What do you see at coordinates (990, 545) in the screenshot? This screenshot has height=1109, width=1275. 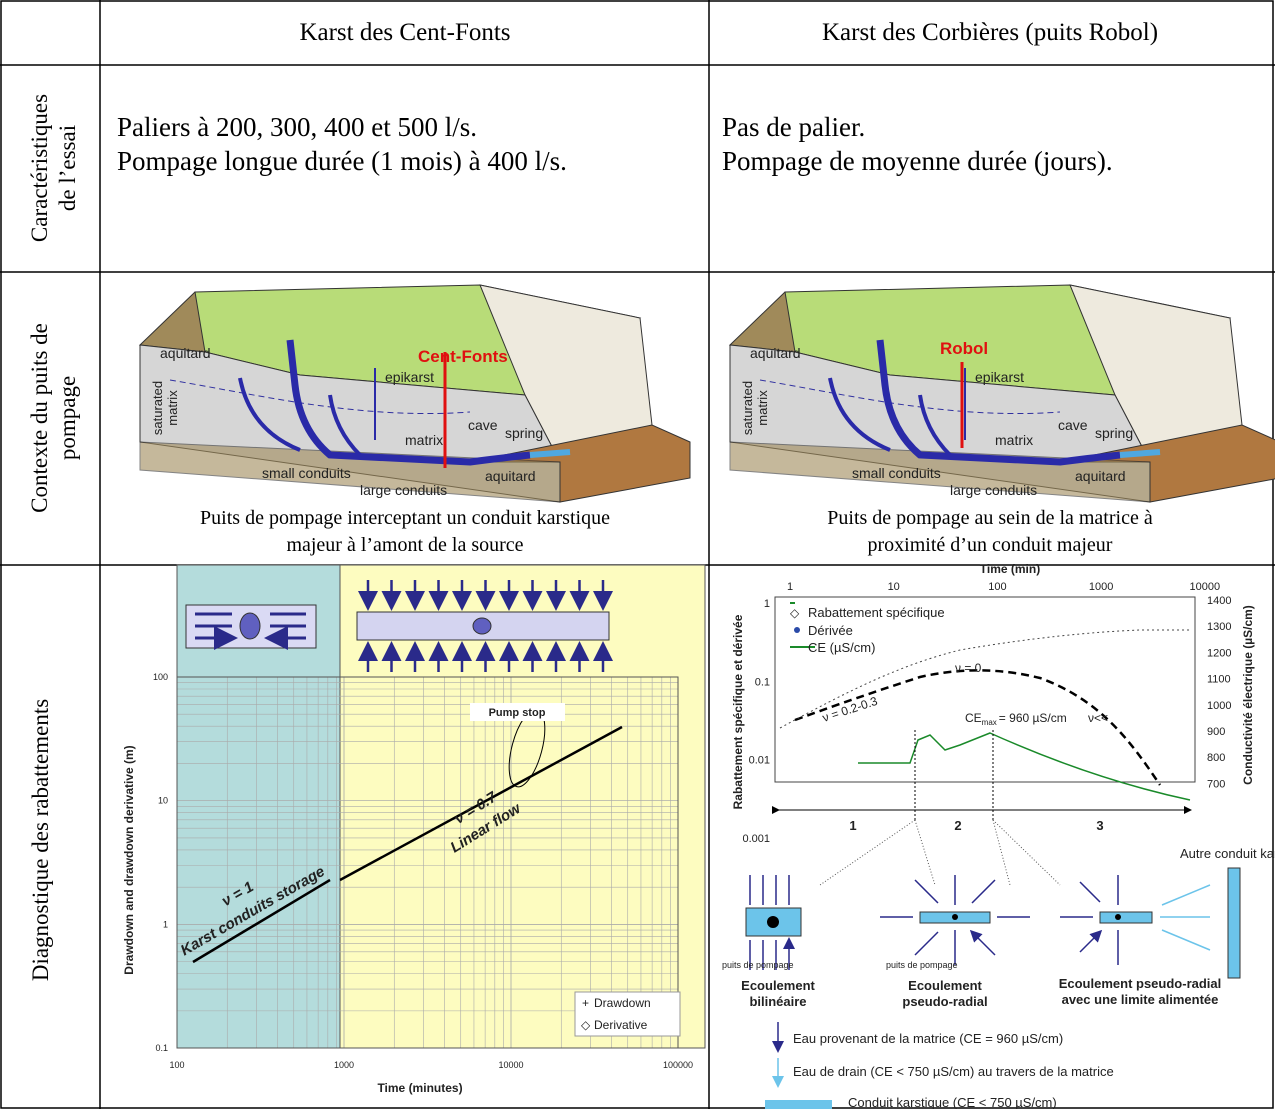 I see `caption: proximité d’un conduit majeur` at bounding box center [990, 545].